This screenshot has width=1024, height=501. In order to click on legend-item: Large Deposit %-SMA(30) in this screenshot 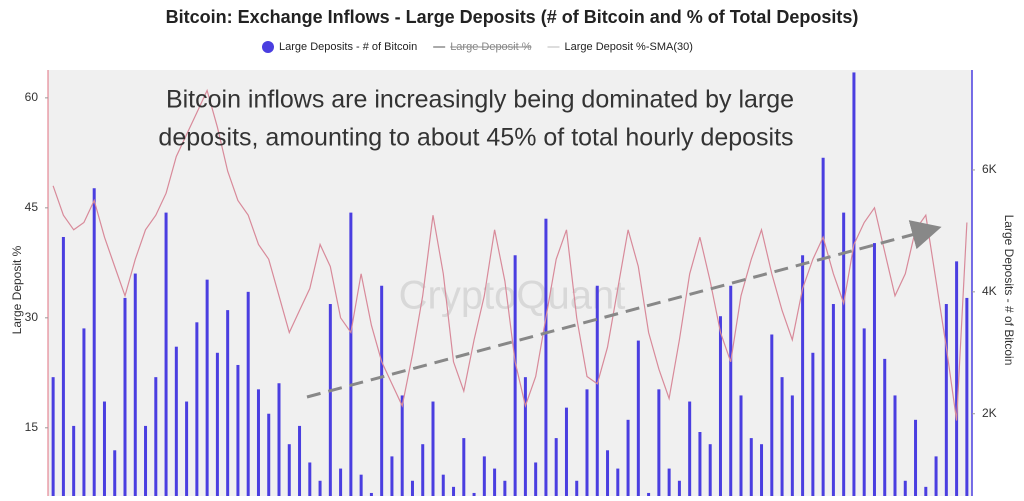, I will do `click(620, 47)`.